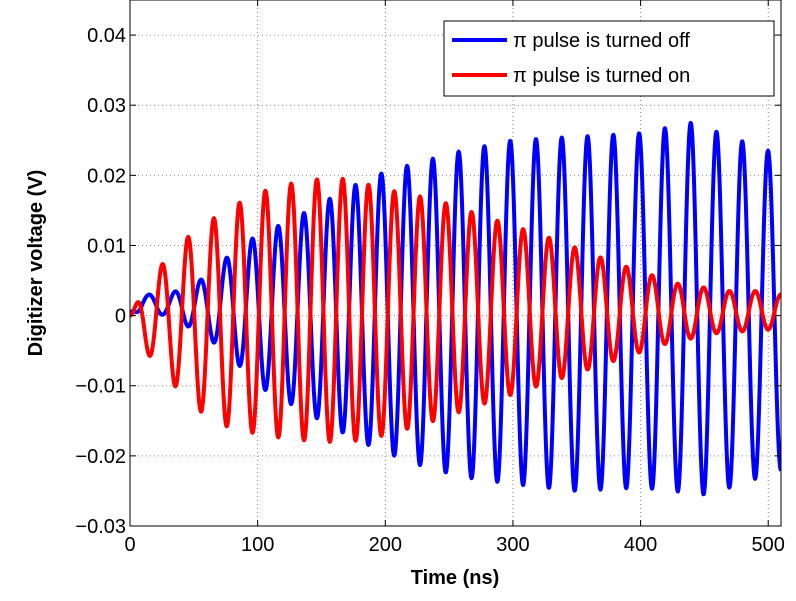  What do you see at coordinates (257, 545) in the screenshot?
I see `x-tick-label: 100` at bounding box center [257, 545].